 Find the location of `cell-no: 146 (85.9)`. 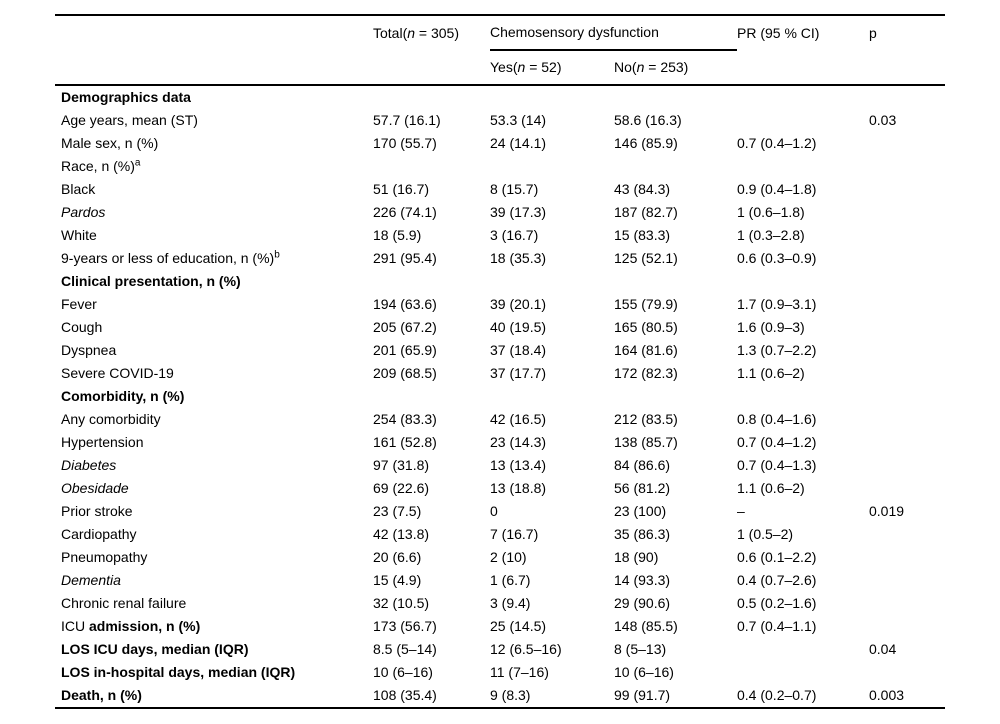

cell-no: 146 (85.9) is located at coordinates (646, 143).